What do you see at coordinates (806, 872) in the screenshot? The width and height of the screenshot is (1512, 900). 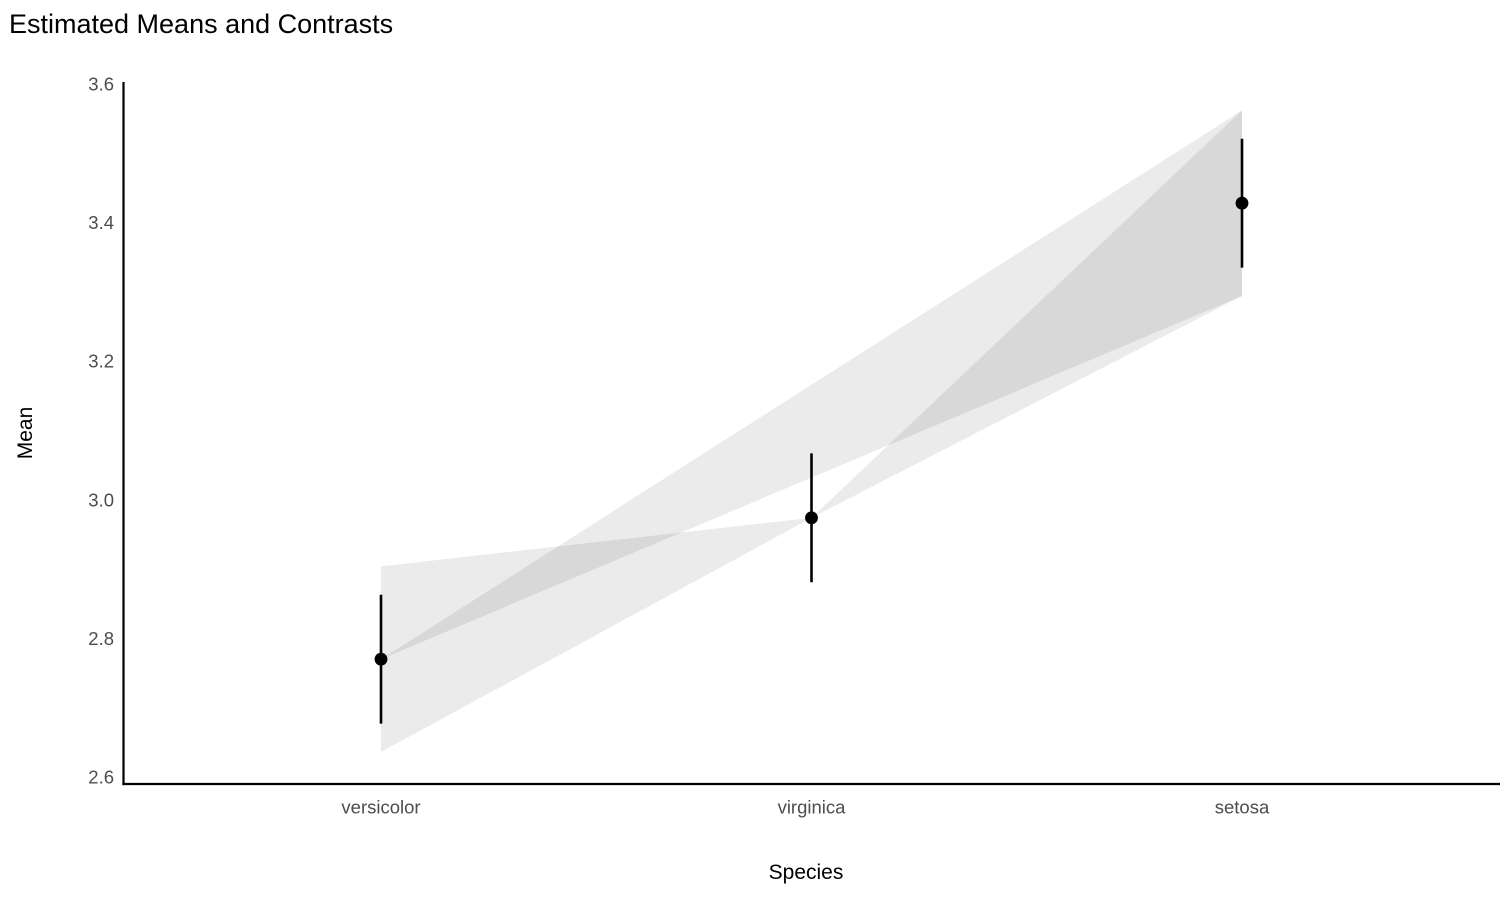 I see `x-axis-title: Species` at bounding box center [806, 872].